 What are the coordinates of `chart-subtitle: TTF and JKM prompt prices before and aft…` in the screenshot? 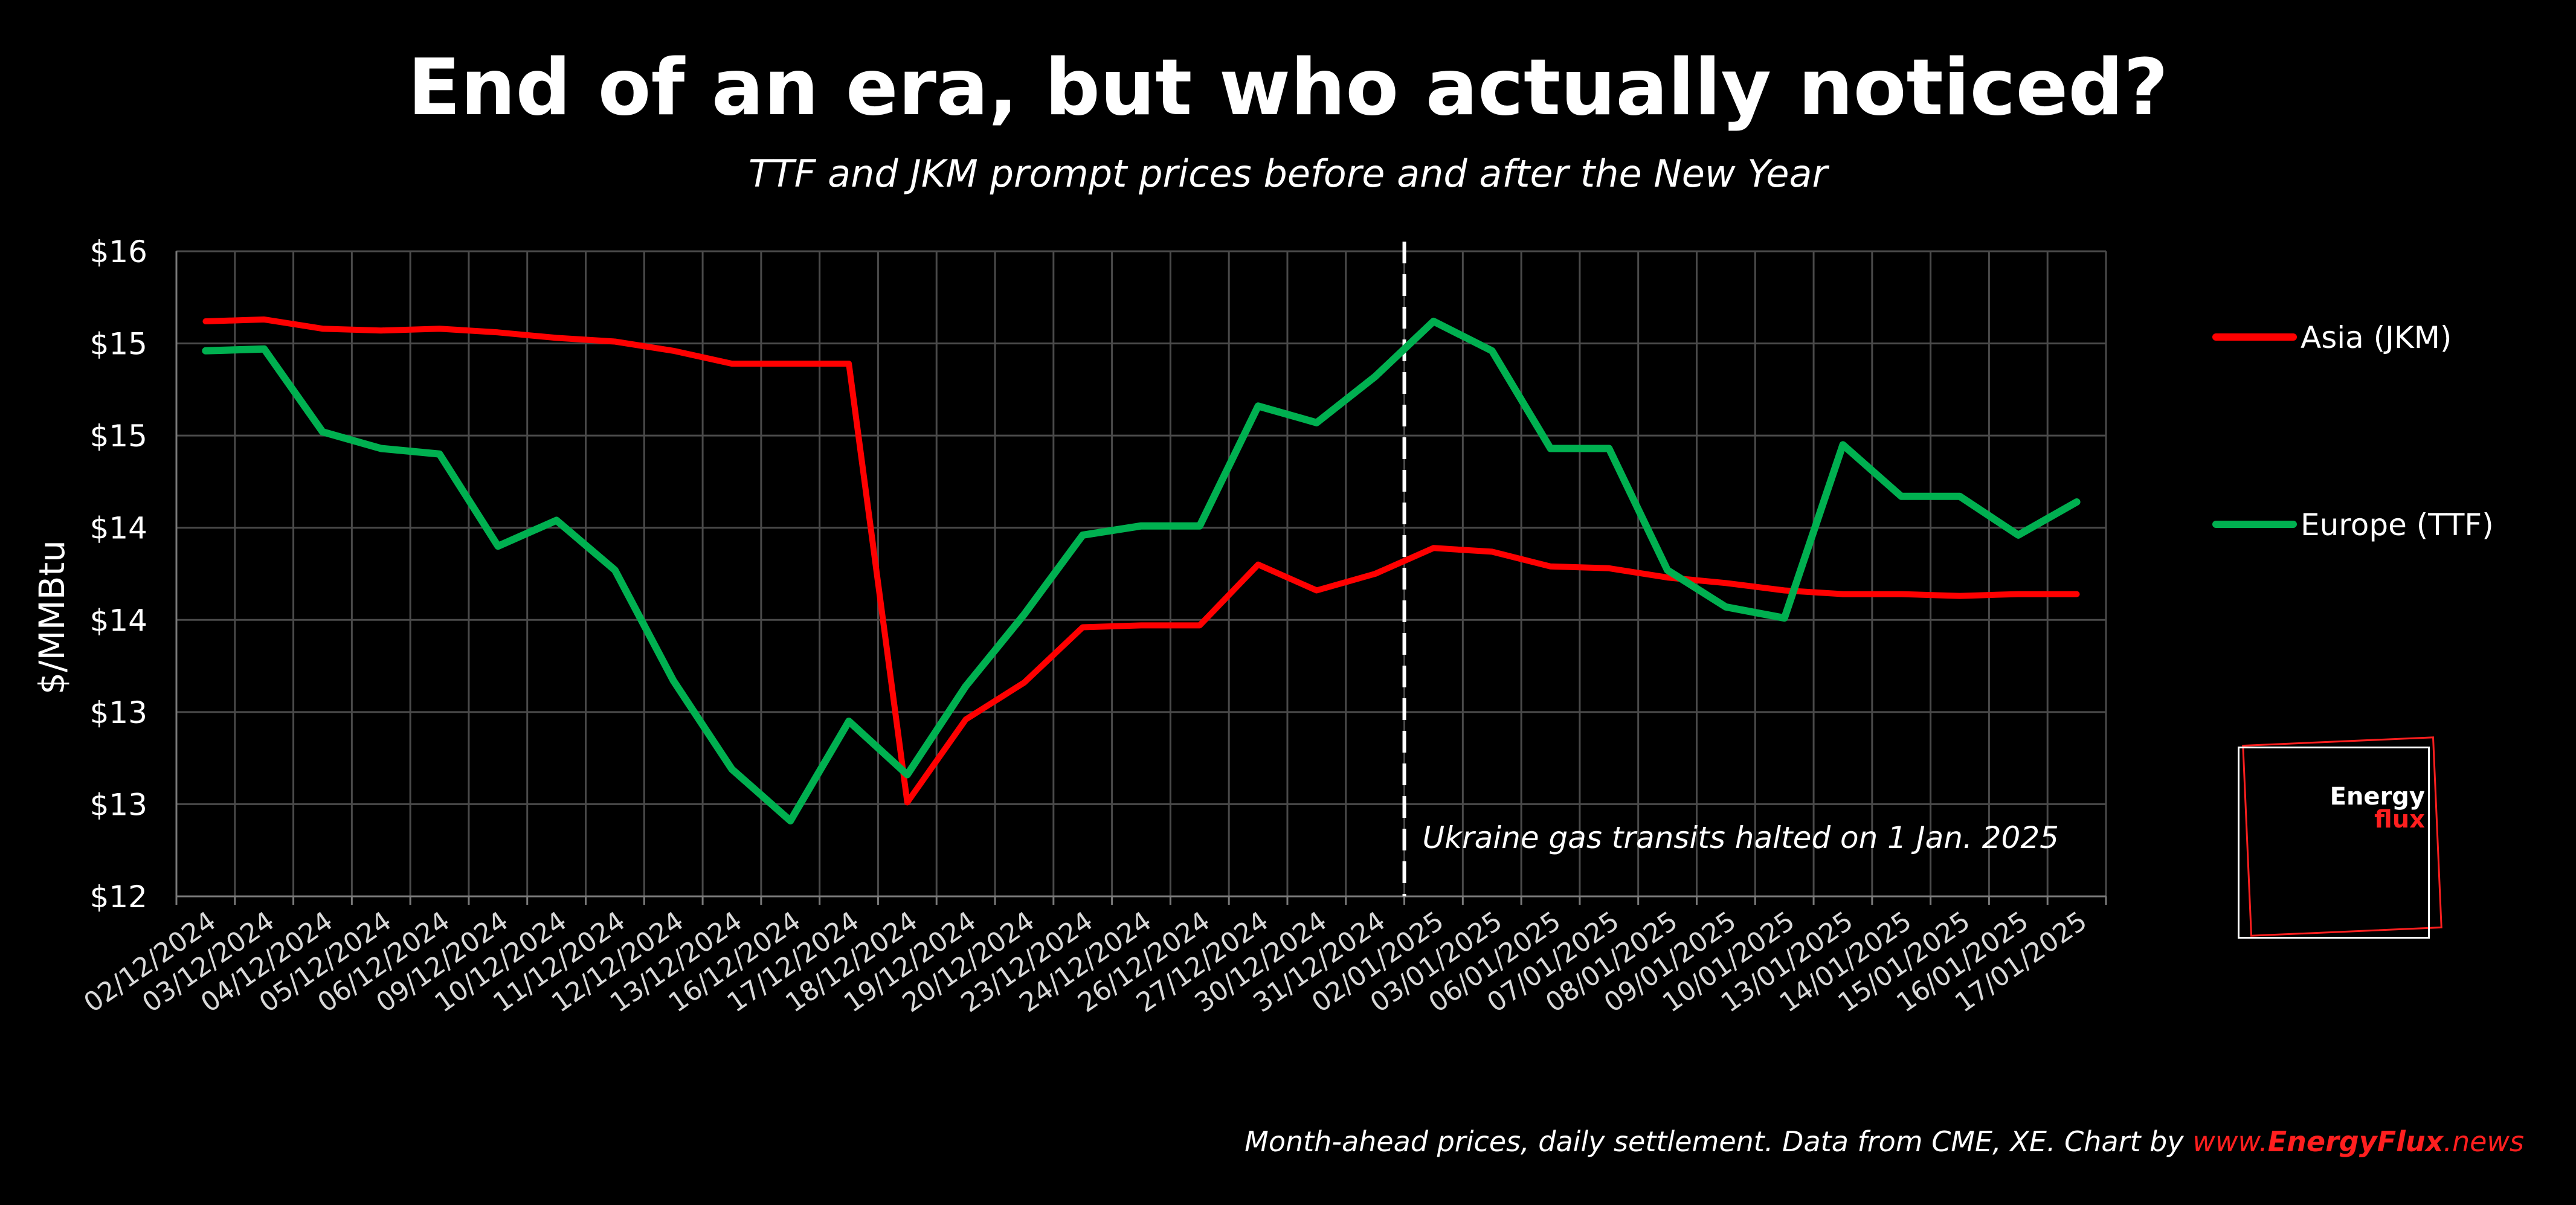 It's located at (1288, 174).